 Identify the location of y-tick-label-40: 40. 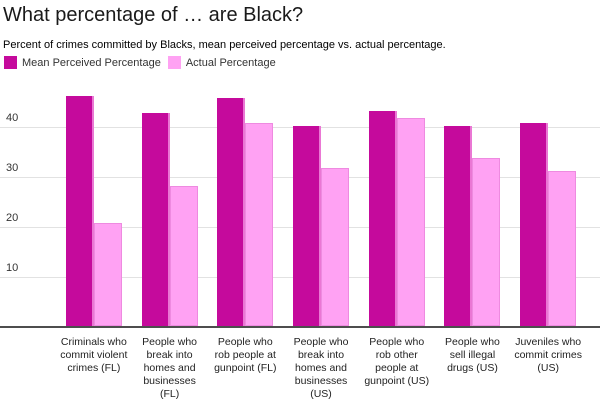
(12, 118).